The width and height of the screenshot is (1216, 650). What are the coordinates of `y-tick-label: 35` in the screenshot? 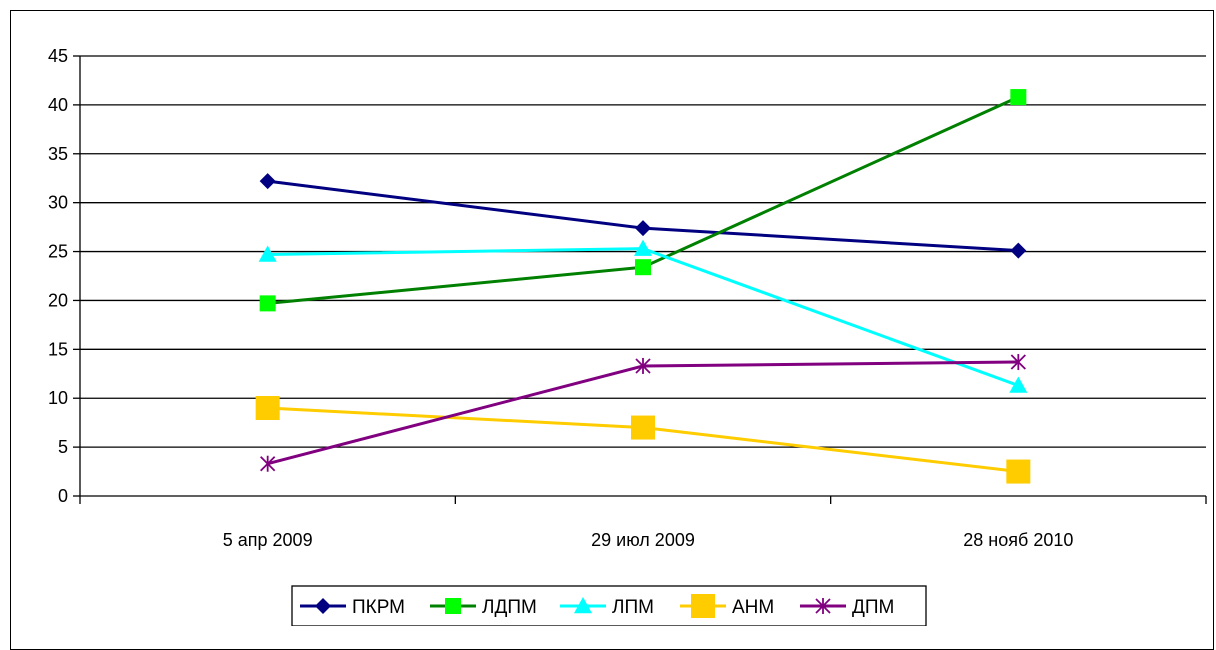 It's located at (58, 154).